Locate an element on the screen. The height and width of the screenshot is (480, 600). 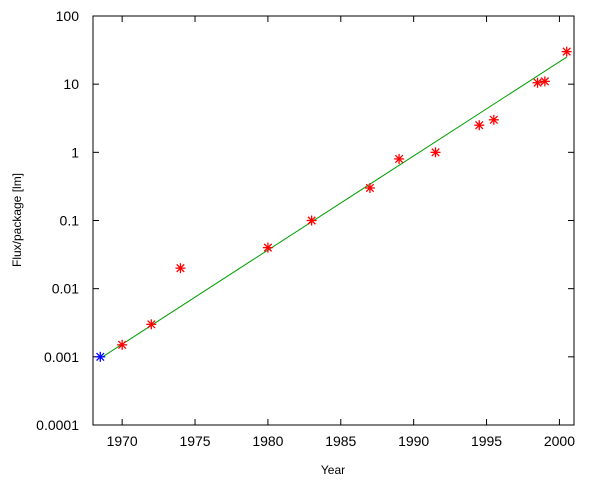
y-tick-label: 0.1 is located at coordinates (70, 221).